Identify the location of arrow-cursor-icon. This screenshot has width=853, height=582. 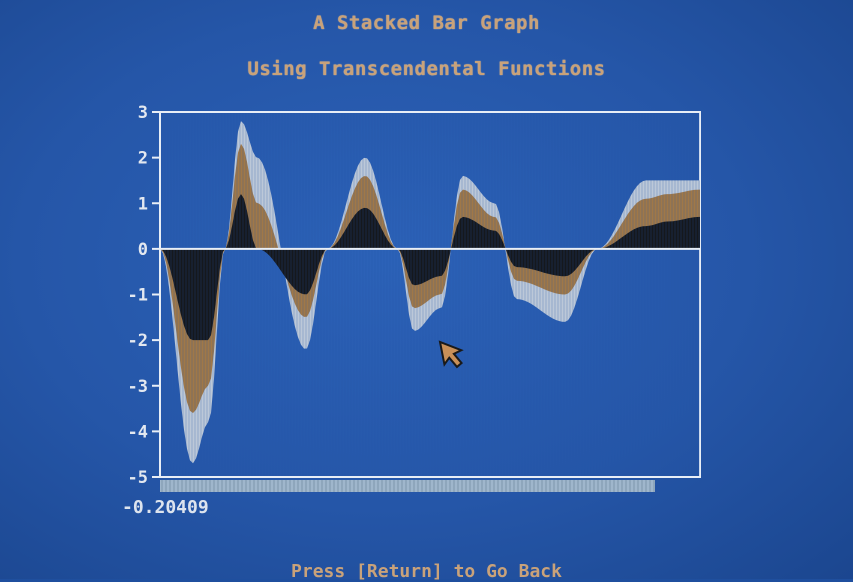
(451, 354).